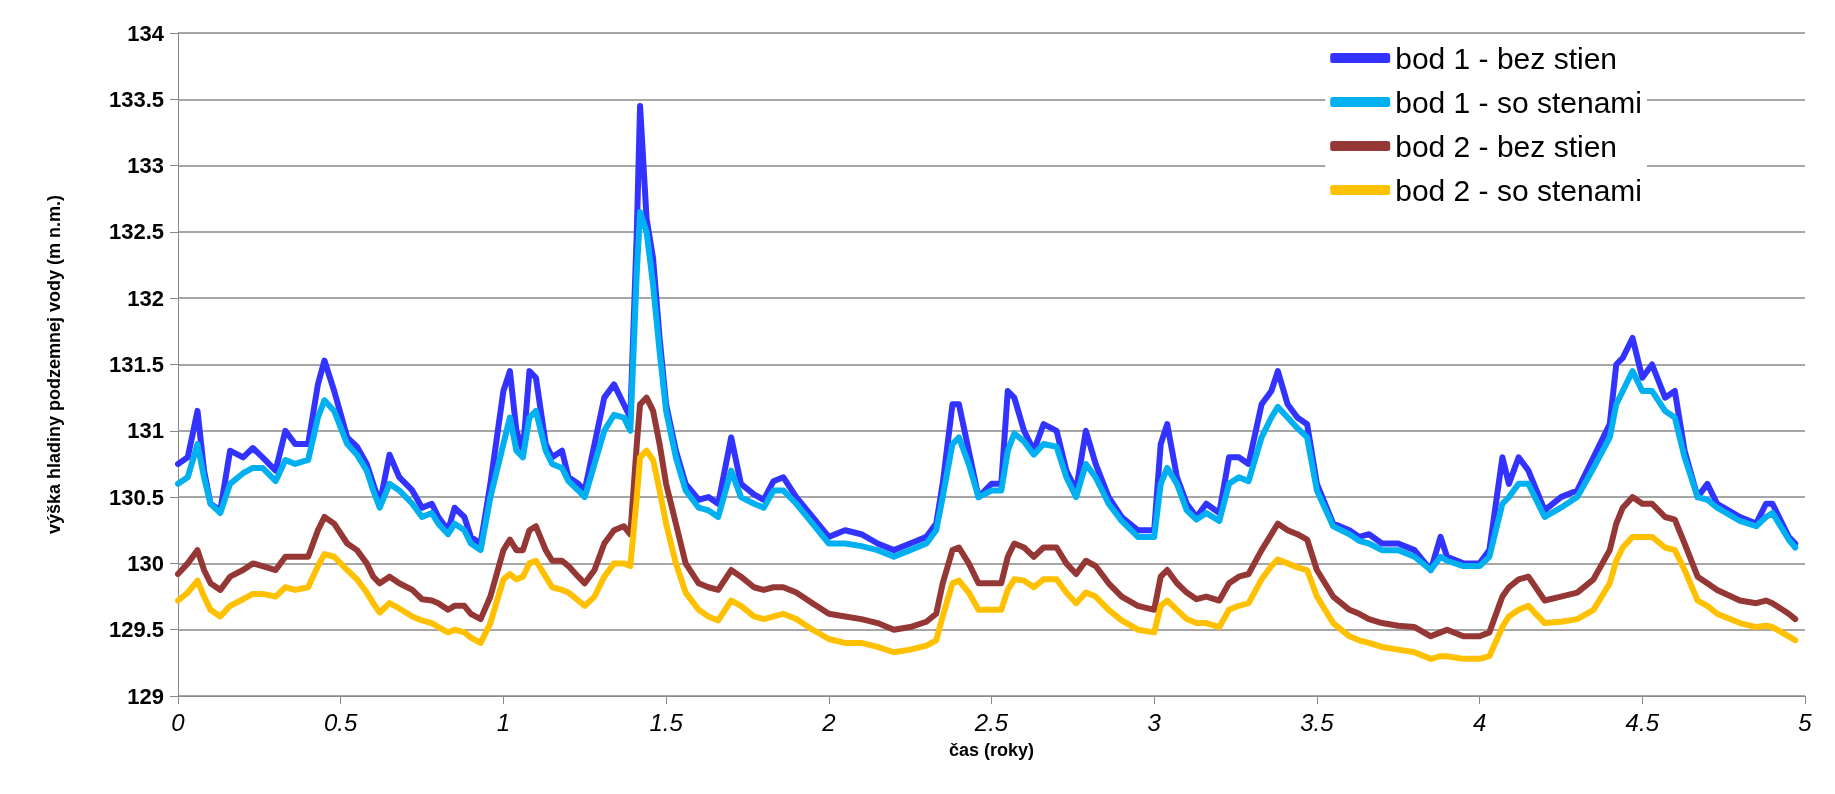  I want to click on x-tick-label: 2, so click(828, 722).